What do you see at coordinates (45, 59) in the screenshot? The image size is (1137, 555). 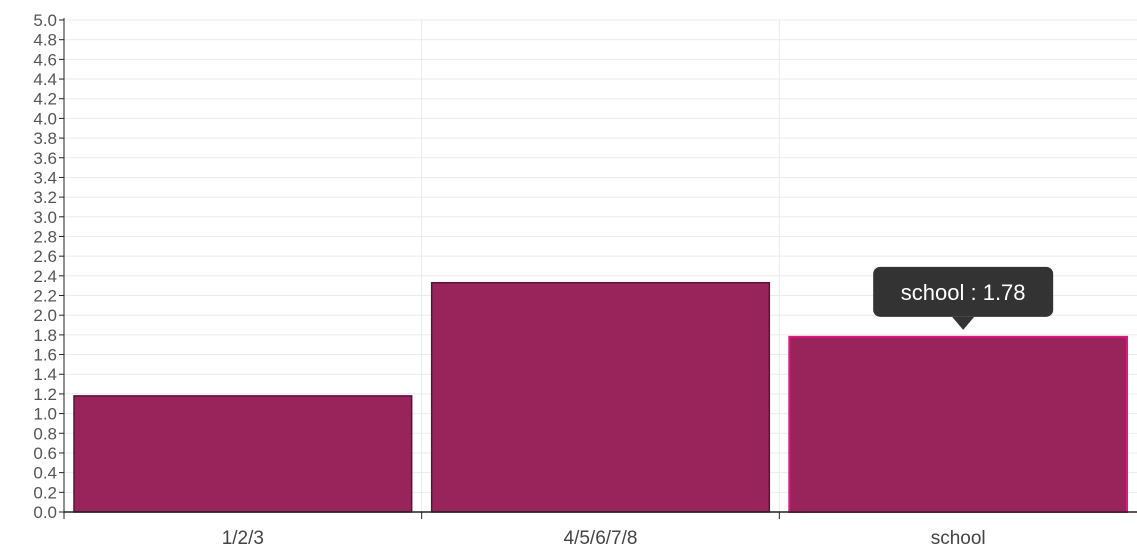 I see `y-tick-label: 4.6` at bounding box center [45, 59].